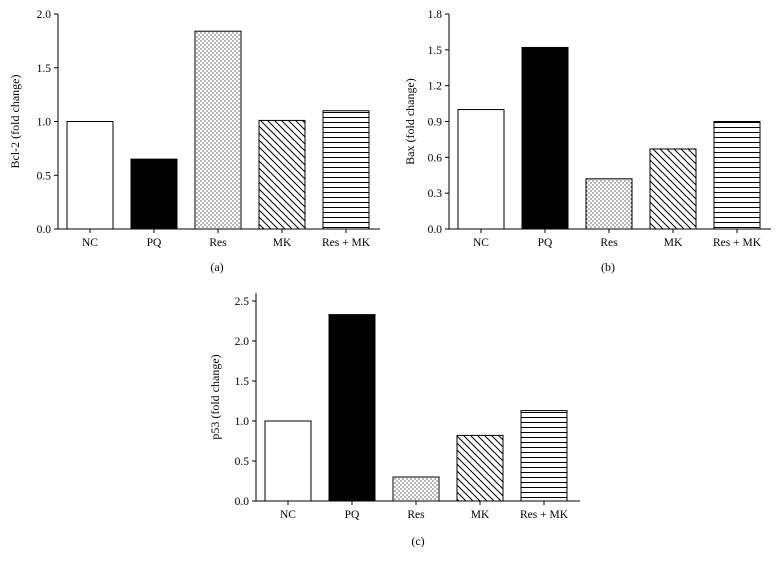  I want to click on y-tick-label: 0.3, so click(435, 194).